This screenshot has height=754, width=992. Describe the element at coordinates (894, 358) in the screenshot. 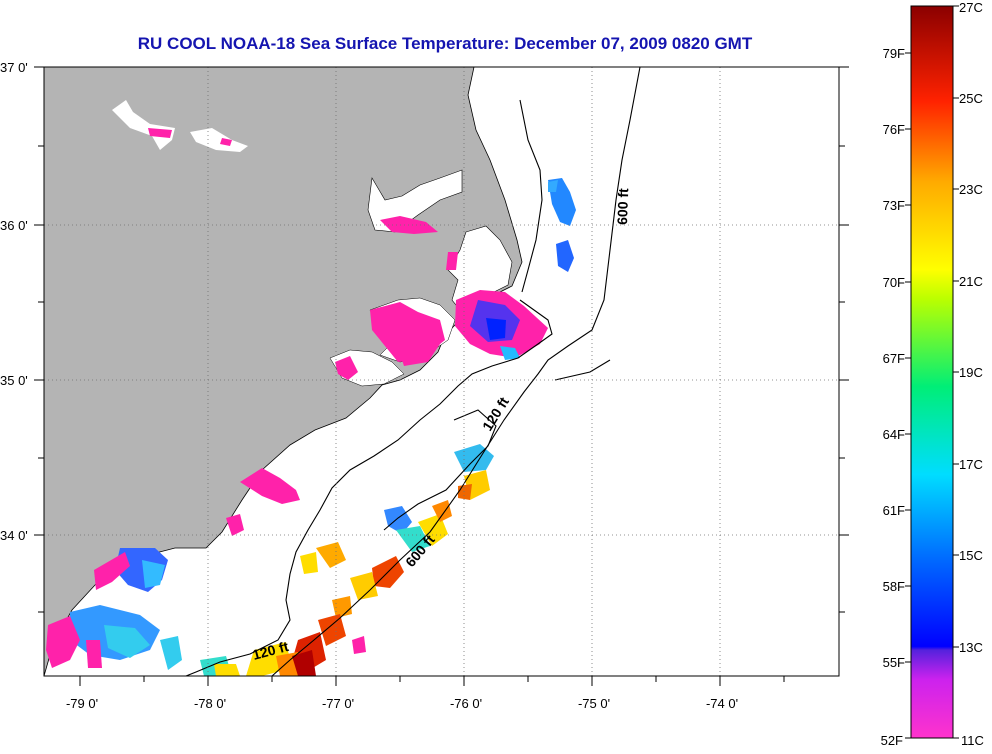

I see `fahrenheit-label: 67F` at that location.